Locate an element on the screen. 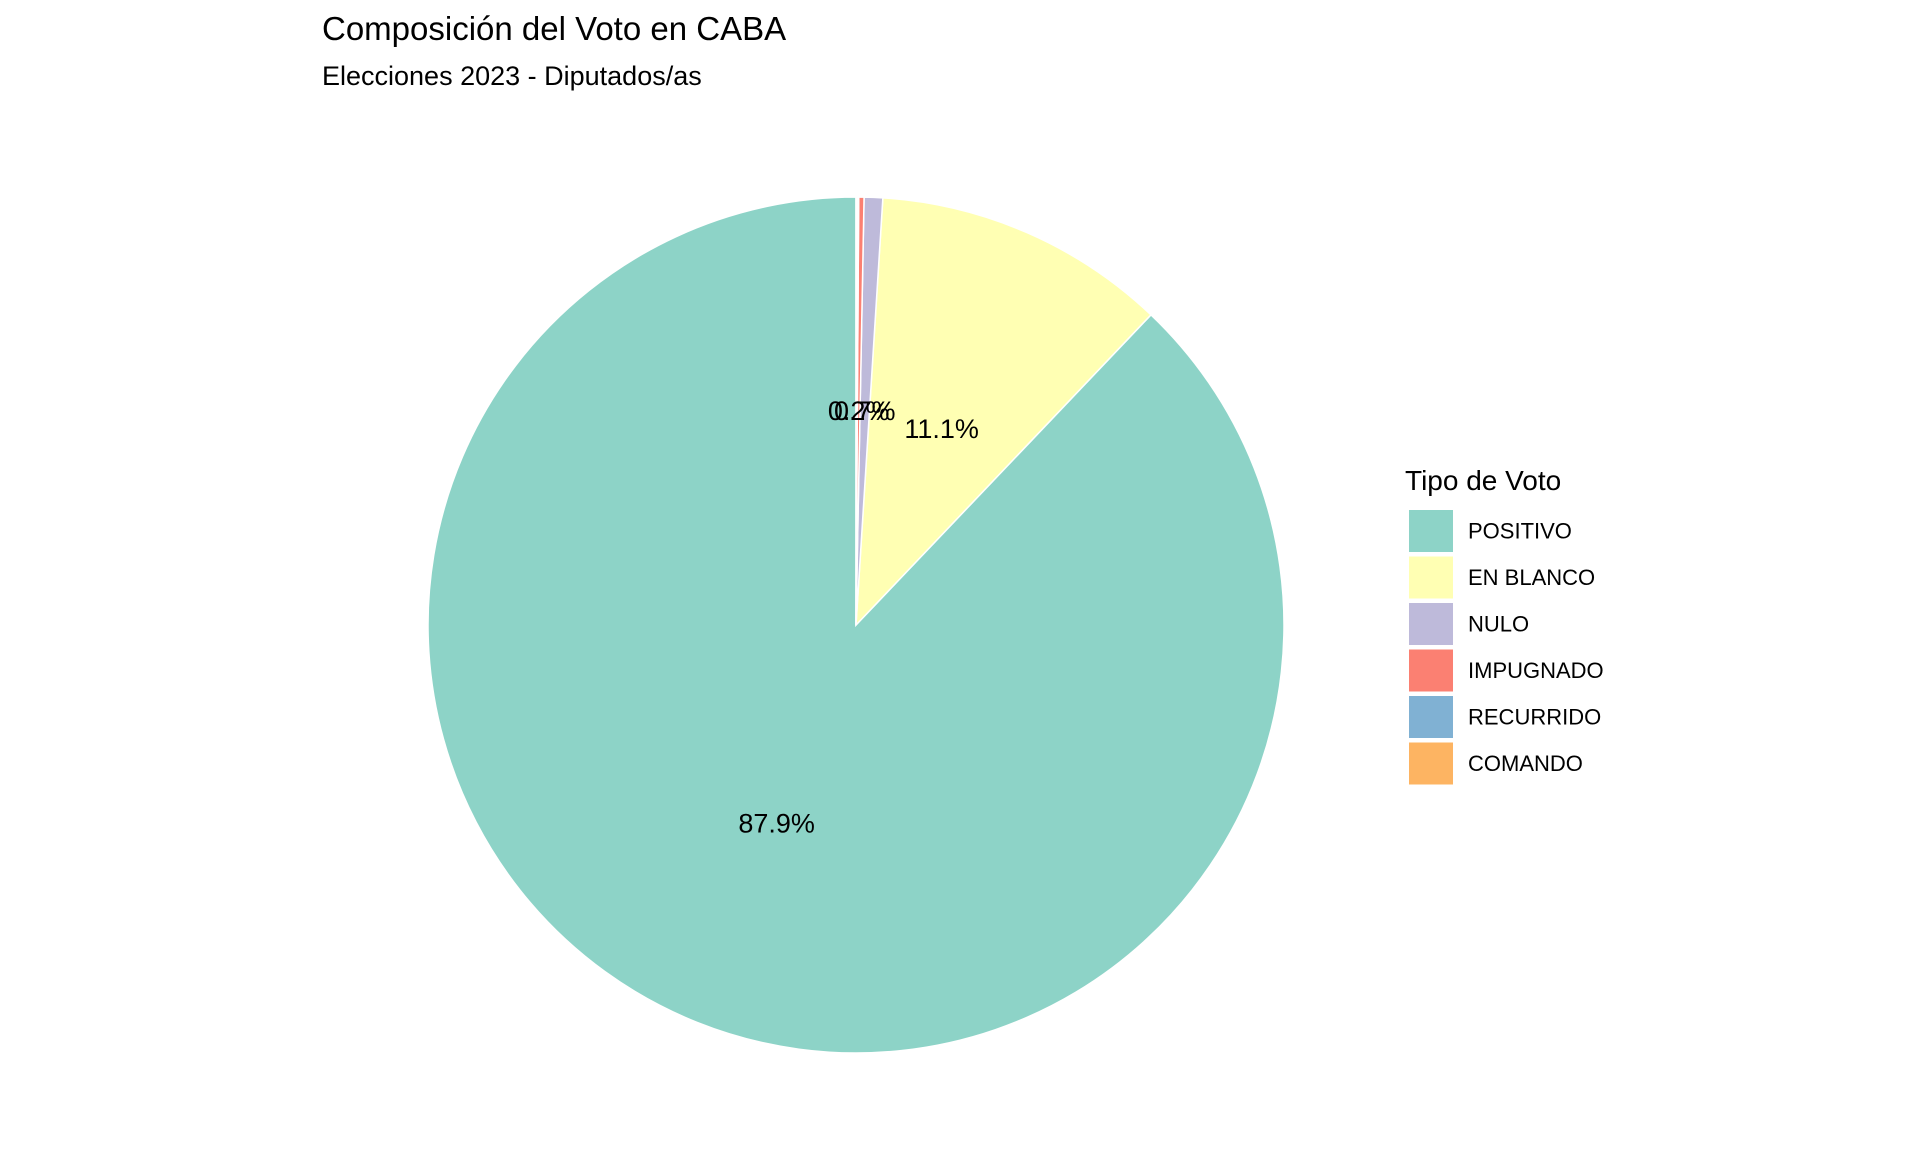 The width and height of the screenshot is (1920, 1152). legend-swatch-positivo is located at coordinates (1431, 531).